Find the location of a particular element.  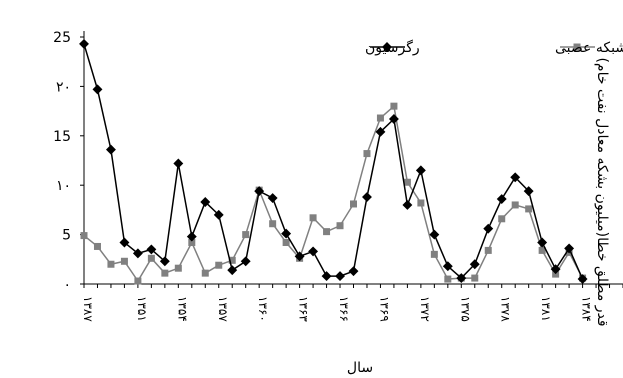

x-tick-label: ۱۳۸۴ is located at coordinates (587, 309).